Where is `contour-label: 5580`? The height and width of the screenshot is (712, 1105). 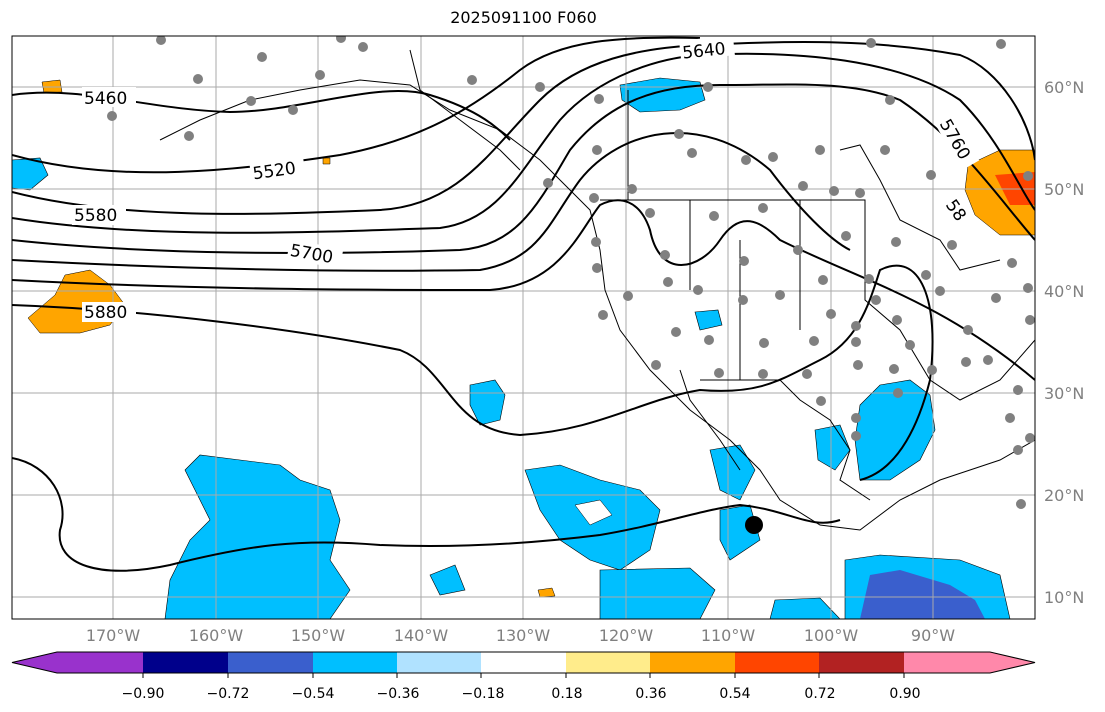
contour-label: 5580 is located at coordinates (95, 216).